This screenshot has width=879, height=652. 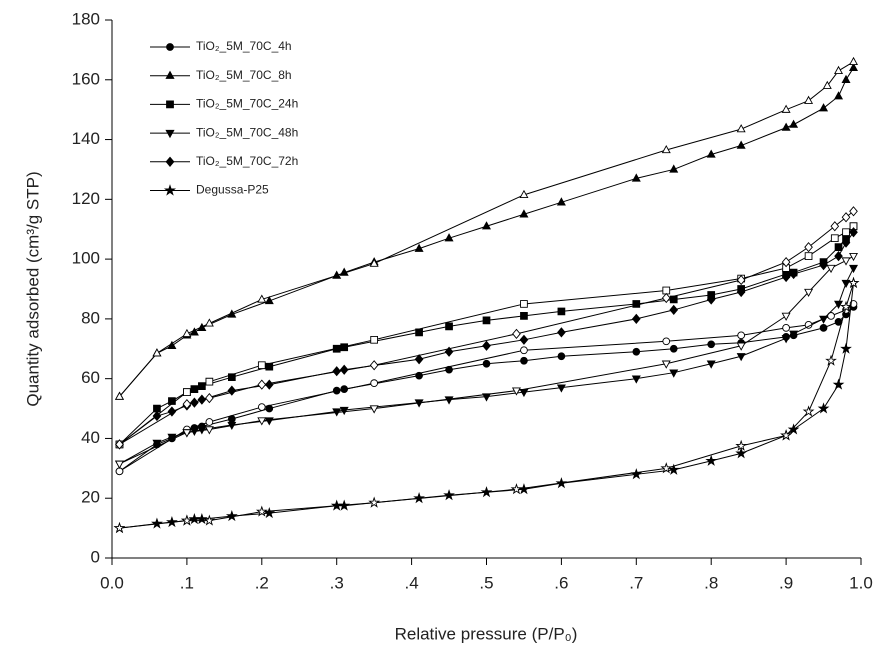 I want to click on y-tick-label: 180, so click(x=86, y=18).